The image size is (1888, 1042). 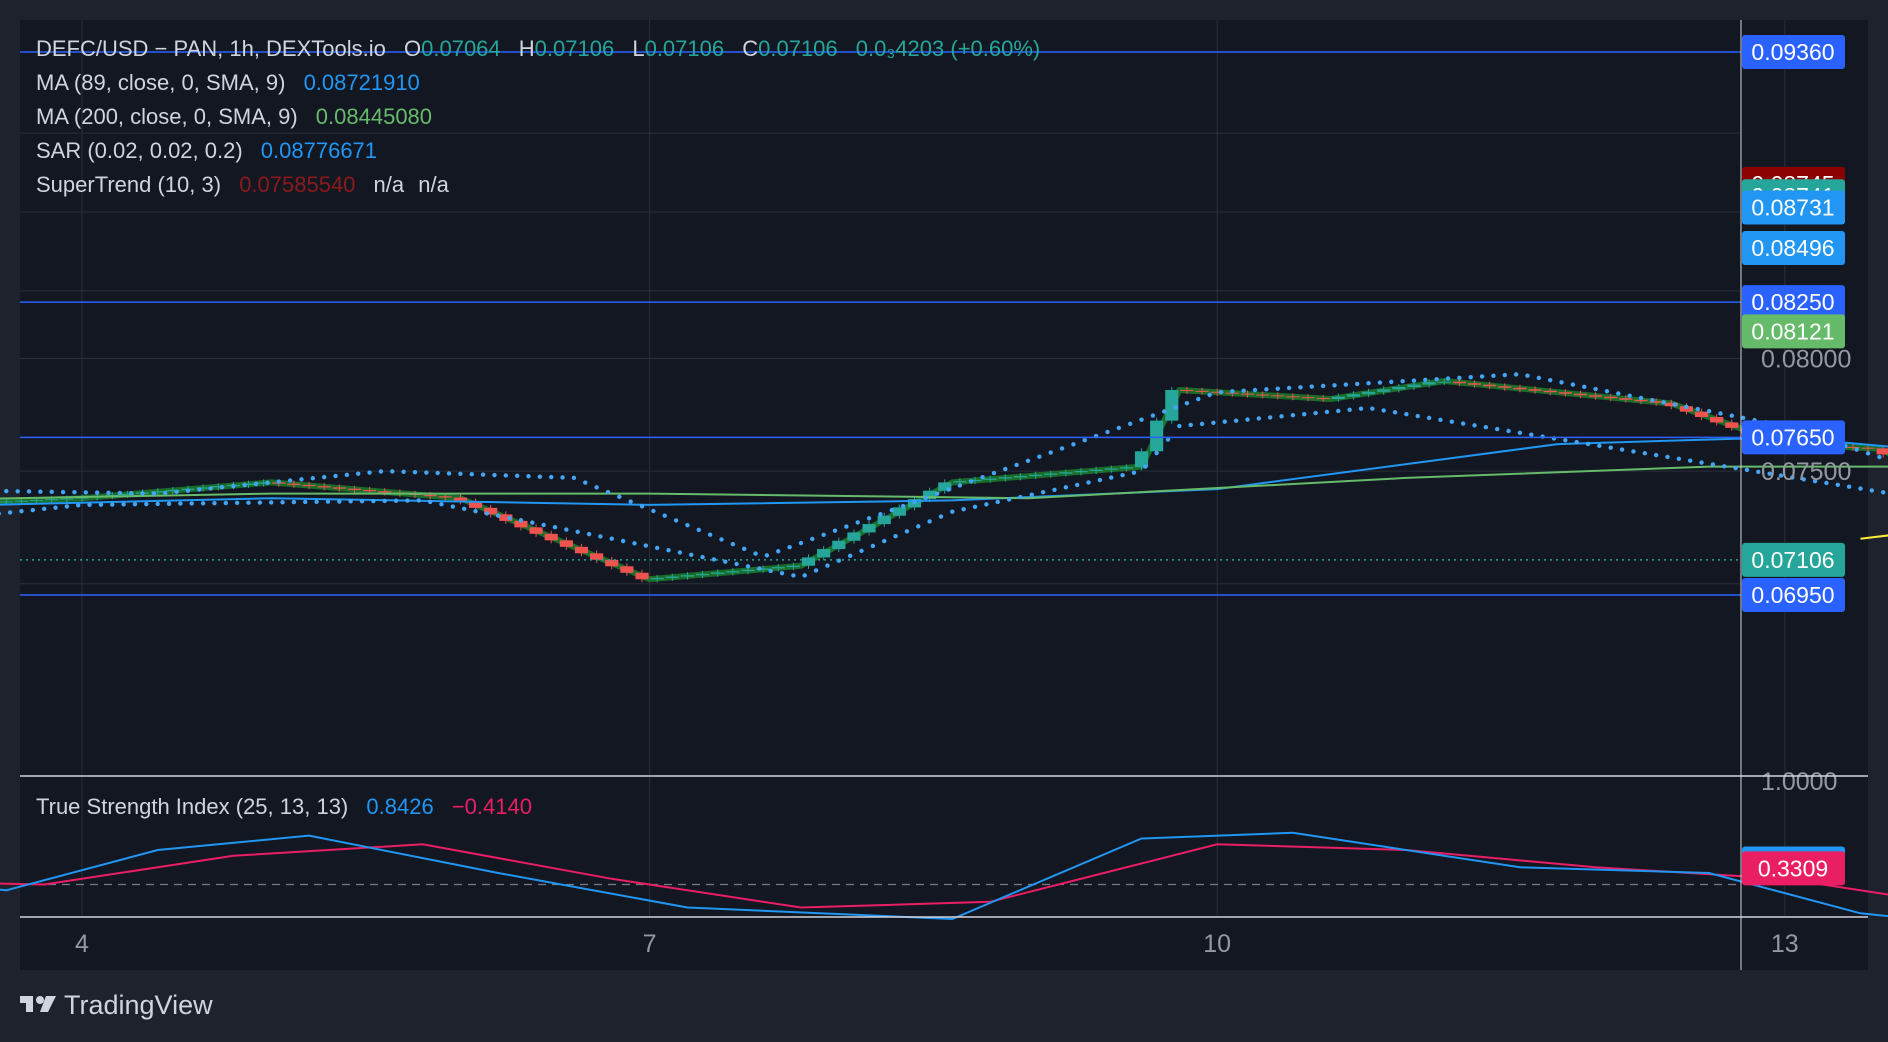 I want to click on tradingview-logo-icon, so click(x=38, y=1004).